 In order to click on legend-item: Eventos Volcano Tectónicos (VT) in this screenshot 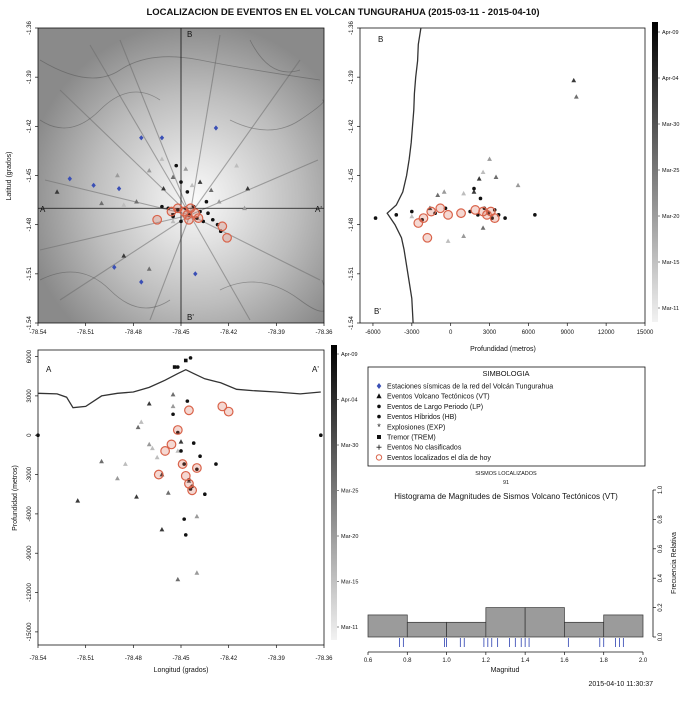, I will do `click(433, 397)`.